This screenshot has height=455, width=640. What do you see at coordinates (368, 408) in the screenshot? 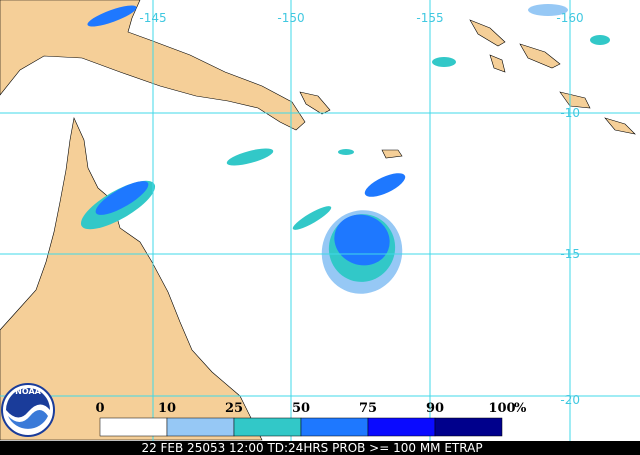
I see `legend-label: 75` at bounding box center [368, 408].